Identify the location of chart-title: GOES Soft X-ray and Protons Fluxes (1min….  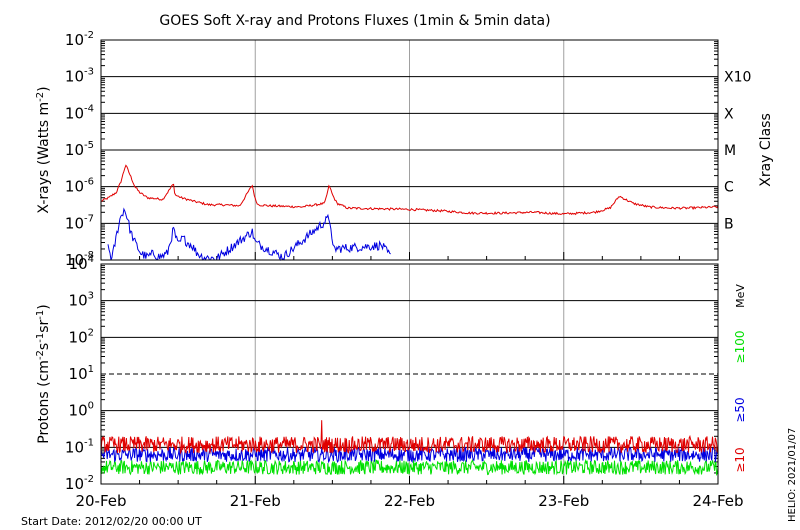
(354, 21).